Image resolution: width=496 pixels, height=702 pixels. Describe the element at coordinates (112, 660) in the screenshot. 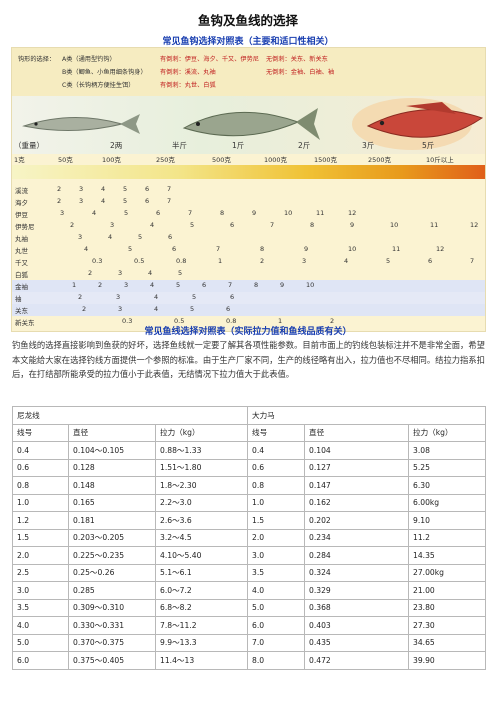

I see `table-cell: 0.375～0.405` at that location.